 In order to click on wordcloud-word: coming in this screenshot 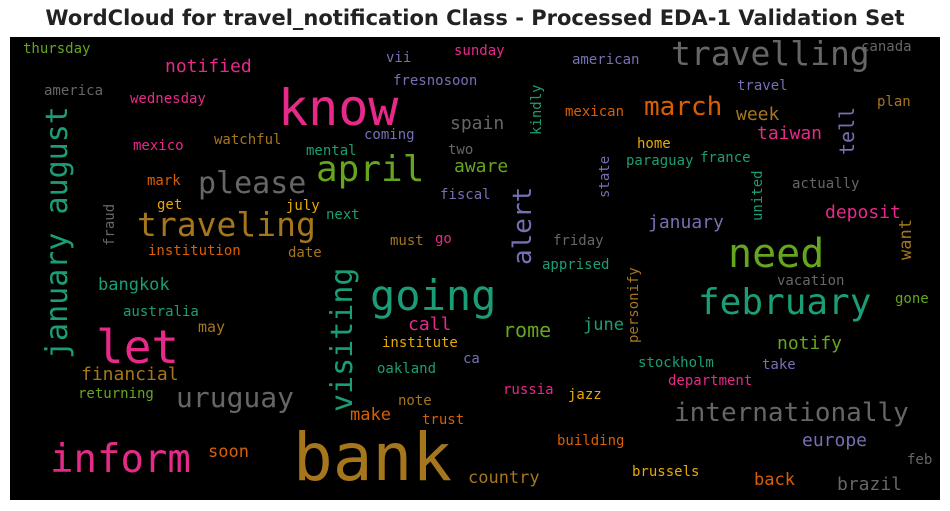, I will do `click(389, 135)`.